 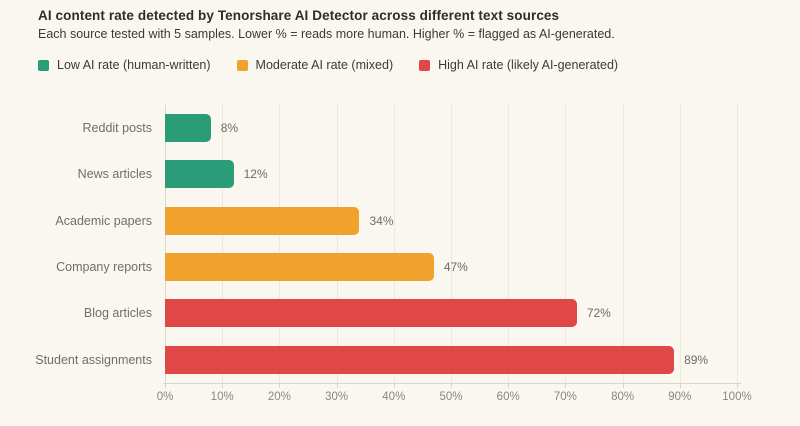 I want to click on x-tick-40%, so click(x=394, y=386).